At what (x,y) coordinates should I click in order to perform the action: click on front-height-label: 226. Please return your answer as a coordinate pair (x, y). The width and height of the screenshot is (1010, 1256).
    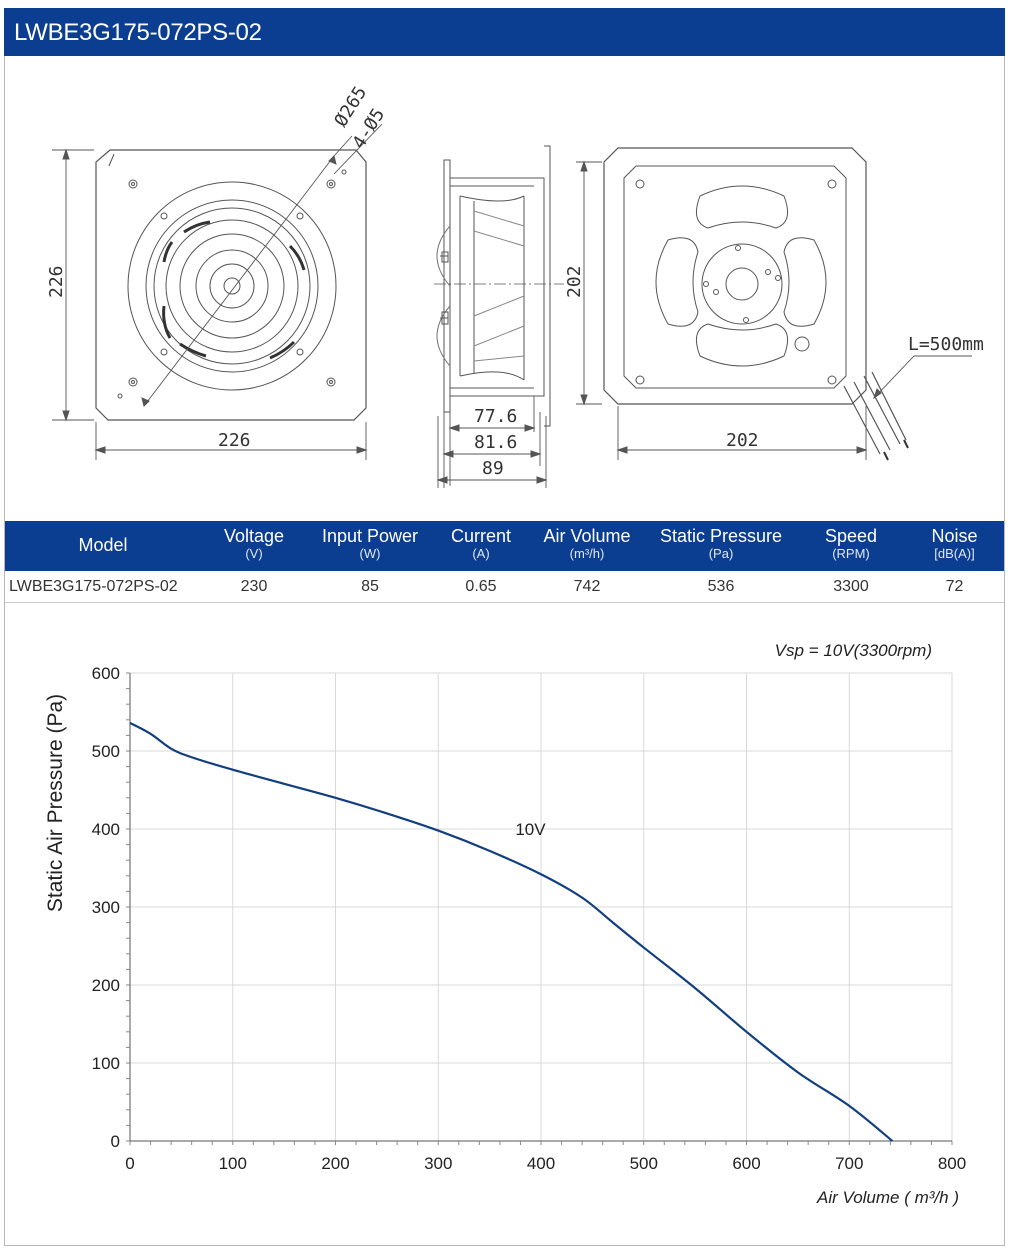
    Looking at the image, I should click on (56, 281).